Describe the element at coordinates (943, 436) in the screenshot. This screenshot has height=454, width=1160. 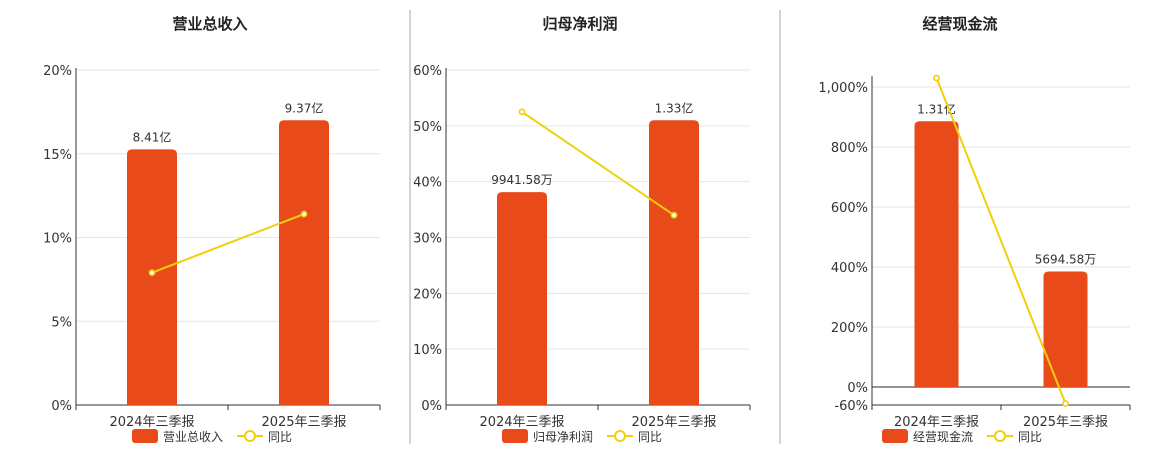
I see `legend-label: 经营现金流` at that location.